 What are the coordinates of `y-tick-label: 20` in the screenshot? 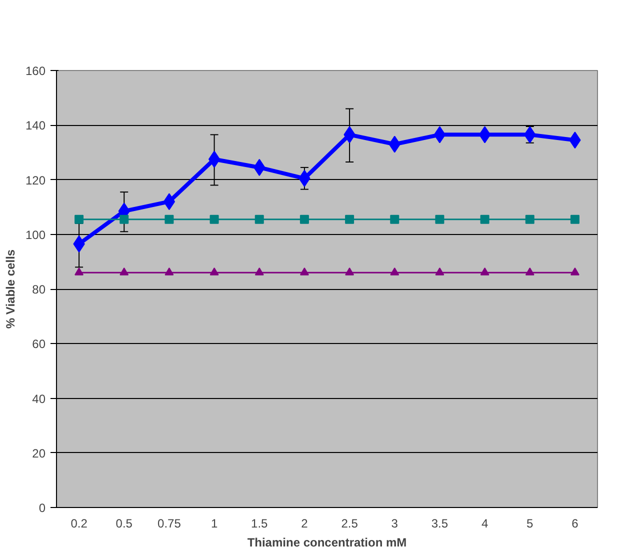 It's located at (39, 453).